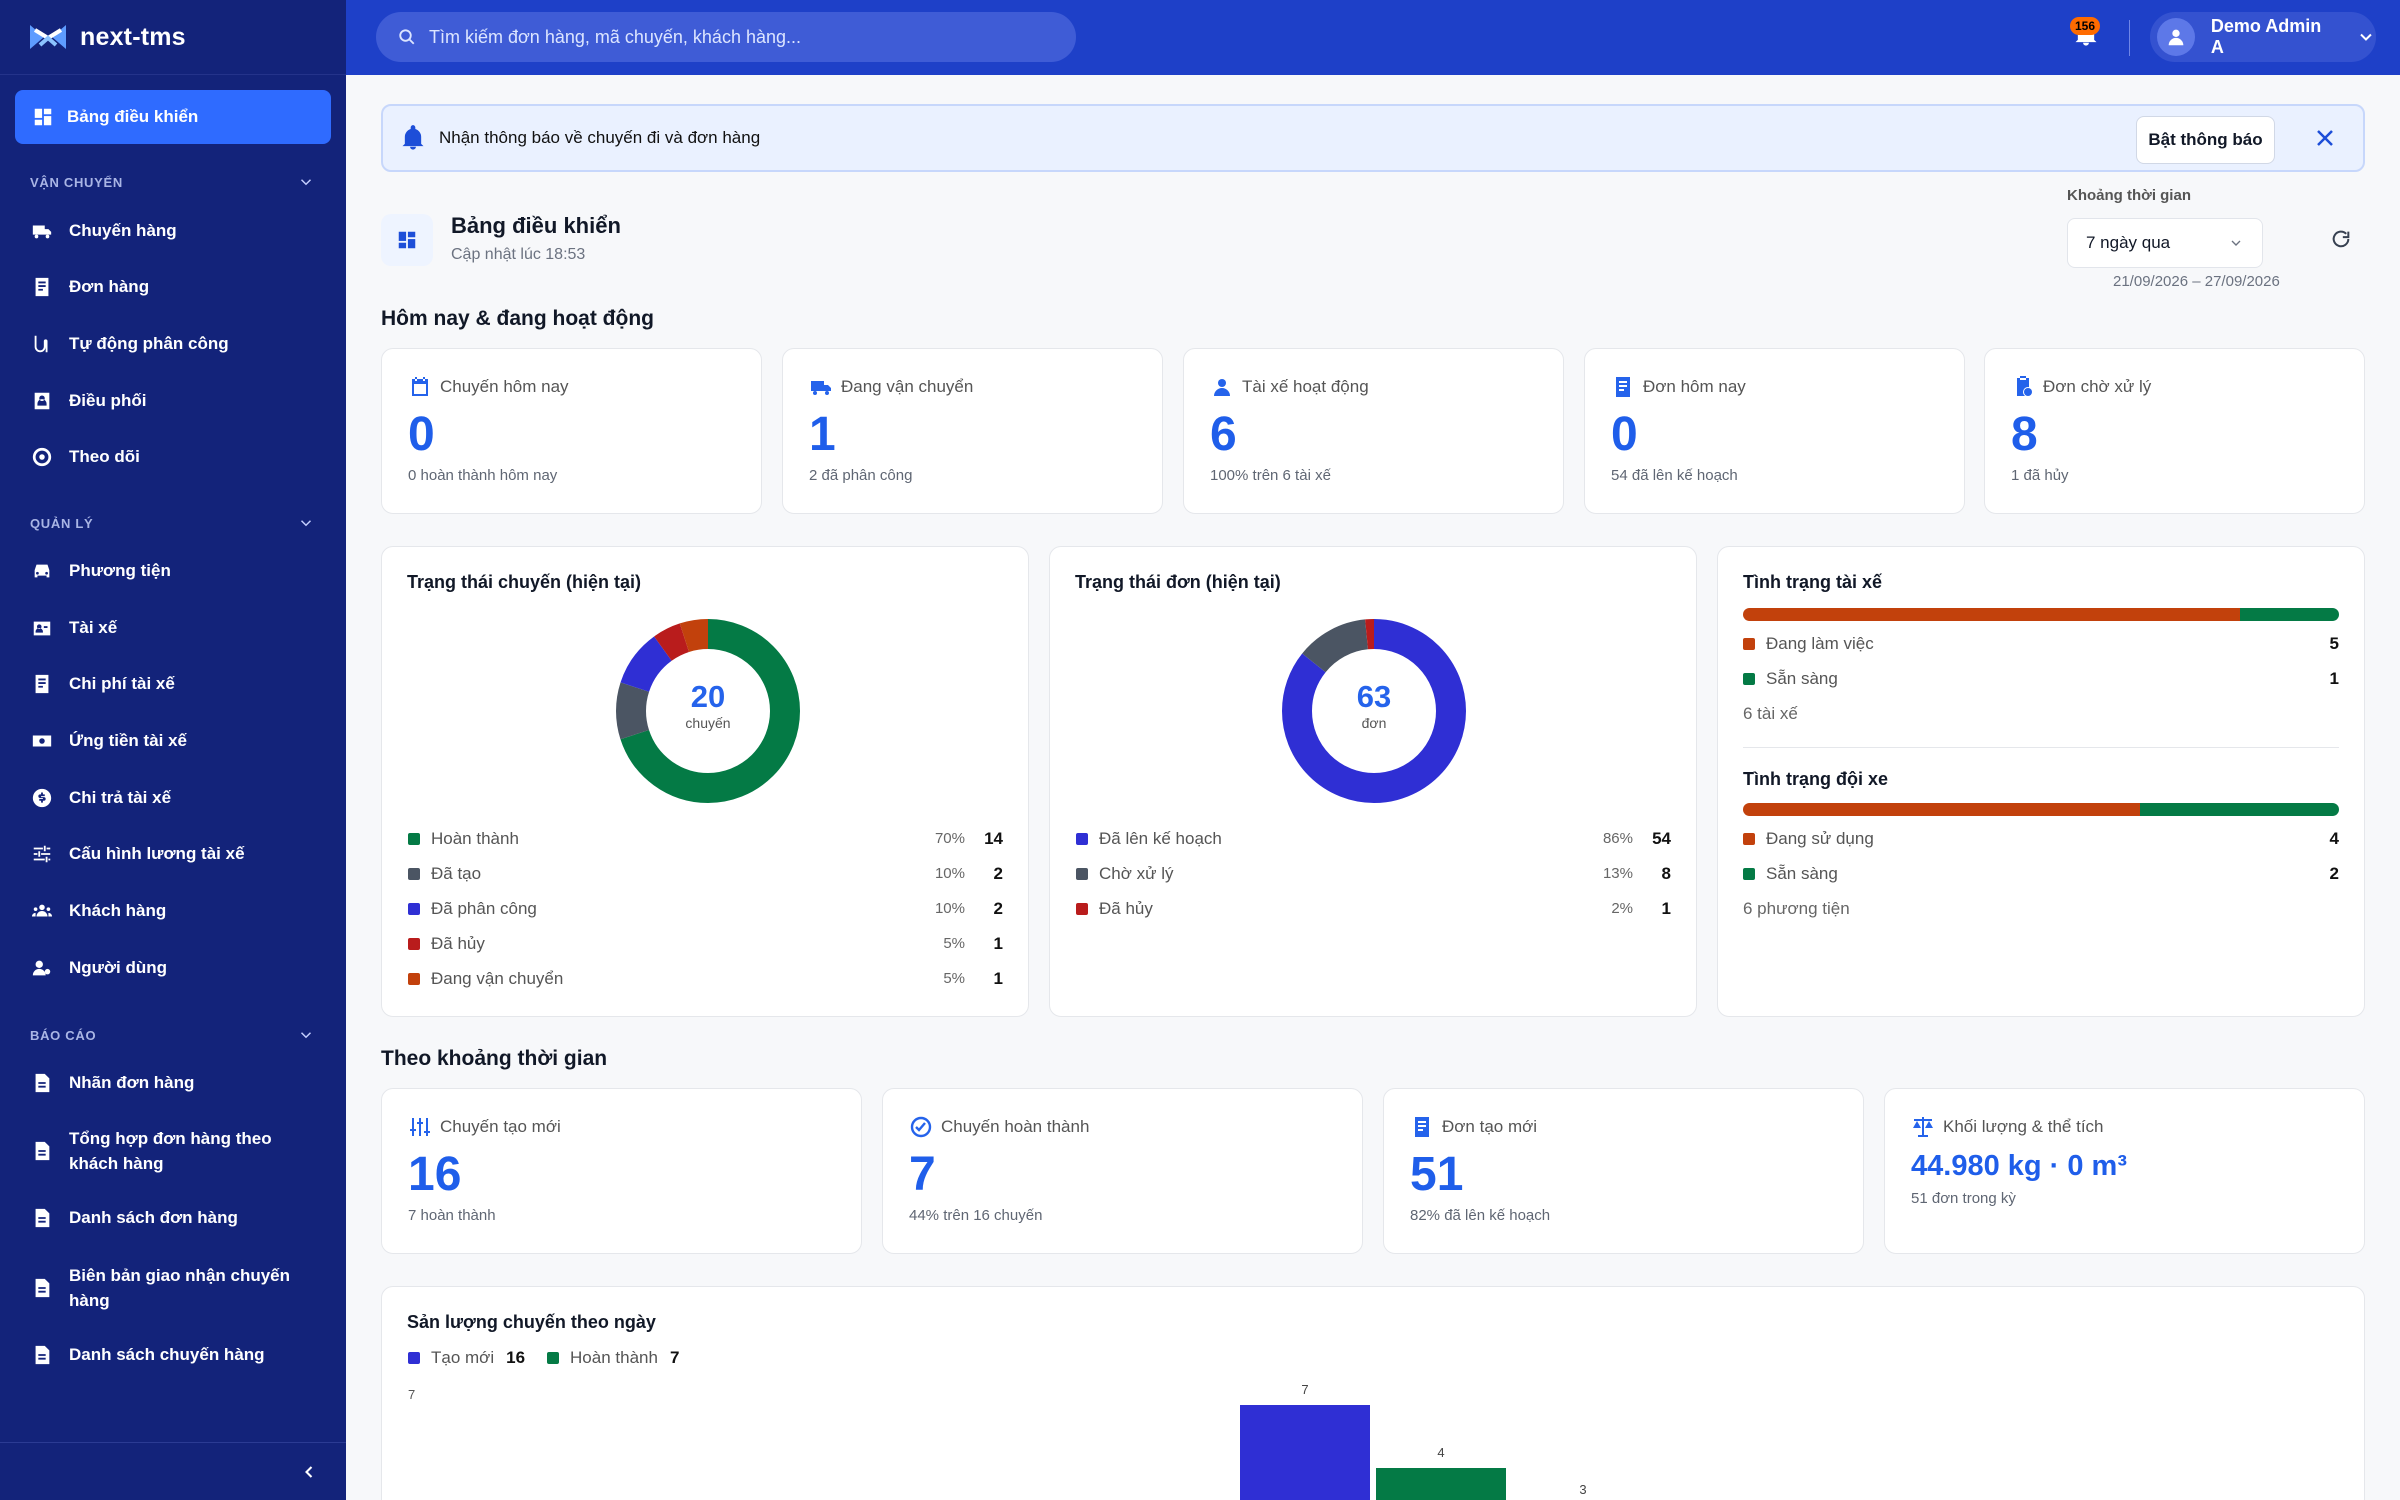  I want to click on legend-label: Đã tạo, so click(456, 873).